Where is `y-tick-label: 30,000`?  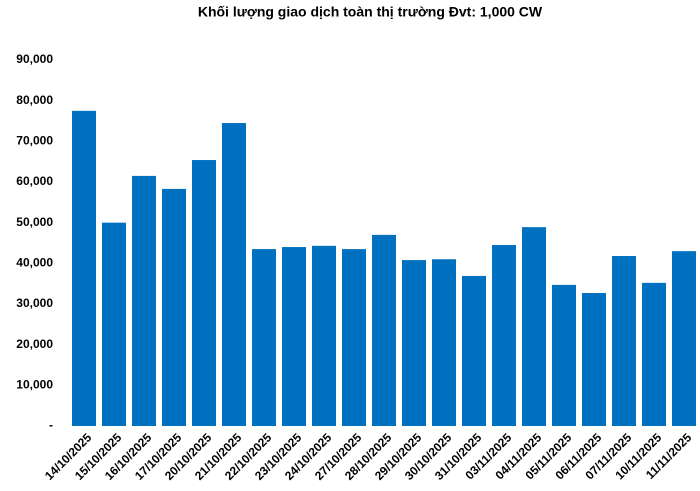
y-tick-label: 30,000 is located at coordinates (34, 303).